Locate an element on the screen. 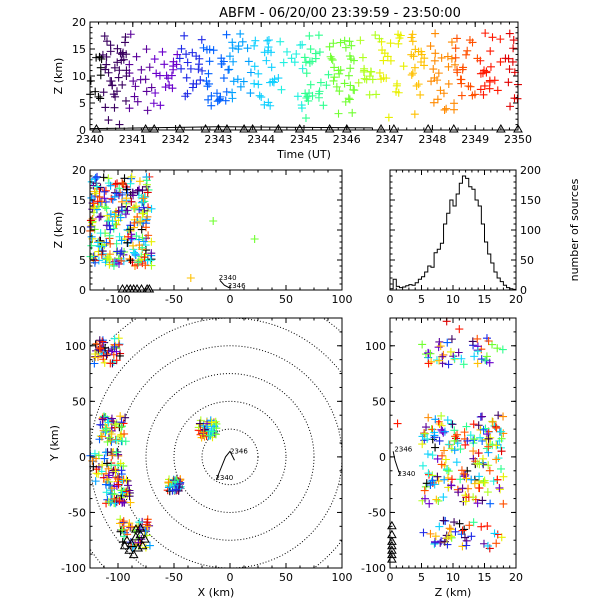  x-tick-label: 5 is located at coordinates (421, 299).